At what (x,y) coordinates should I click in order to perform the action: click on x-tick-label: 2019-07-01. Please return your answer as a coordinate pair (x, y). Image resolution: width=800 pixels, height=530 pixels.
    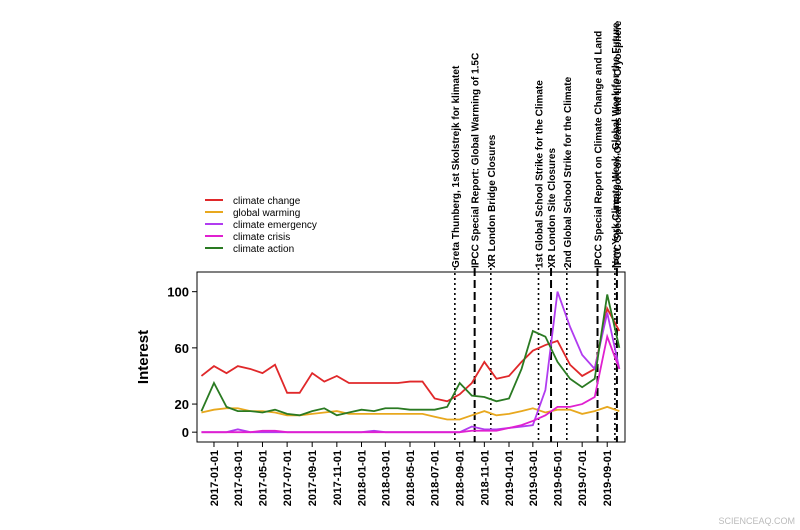
    Looking at the image, I should click on (583, 478).